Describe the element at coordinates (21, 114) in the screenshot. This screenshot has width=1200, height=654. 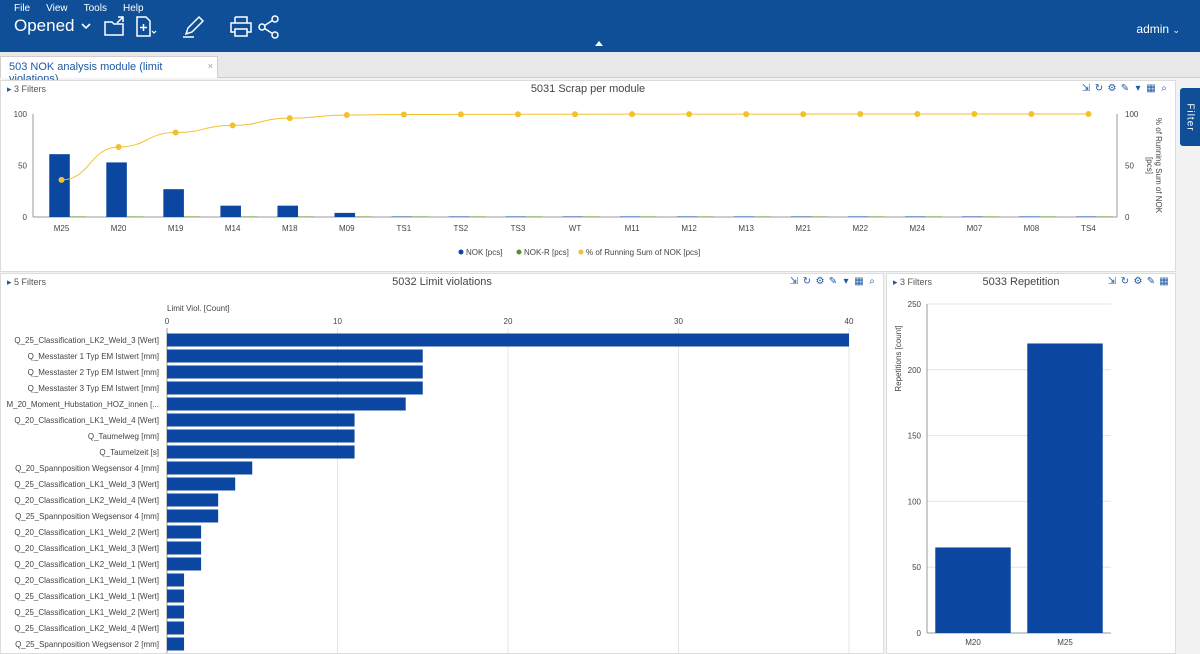
I see `y-tick-label: 100` at that location.